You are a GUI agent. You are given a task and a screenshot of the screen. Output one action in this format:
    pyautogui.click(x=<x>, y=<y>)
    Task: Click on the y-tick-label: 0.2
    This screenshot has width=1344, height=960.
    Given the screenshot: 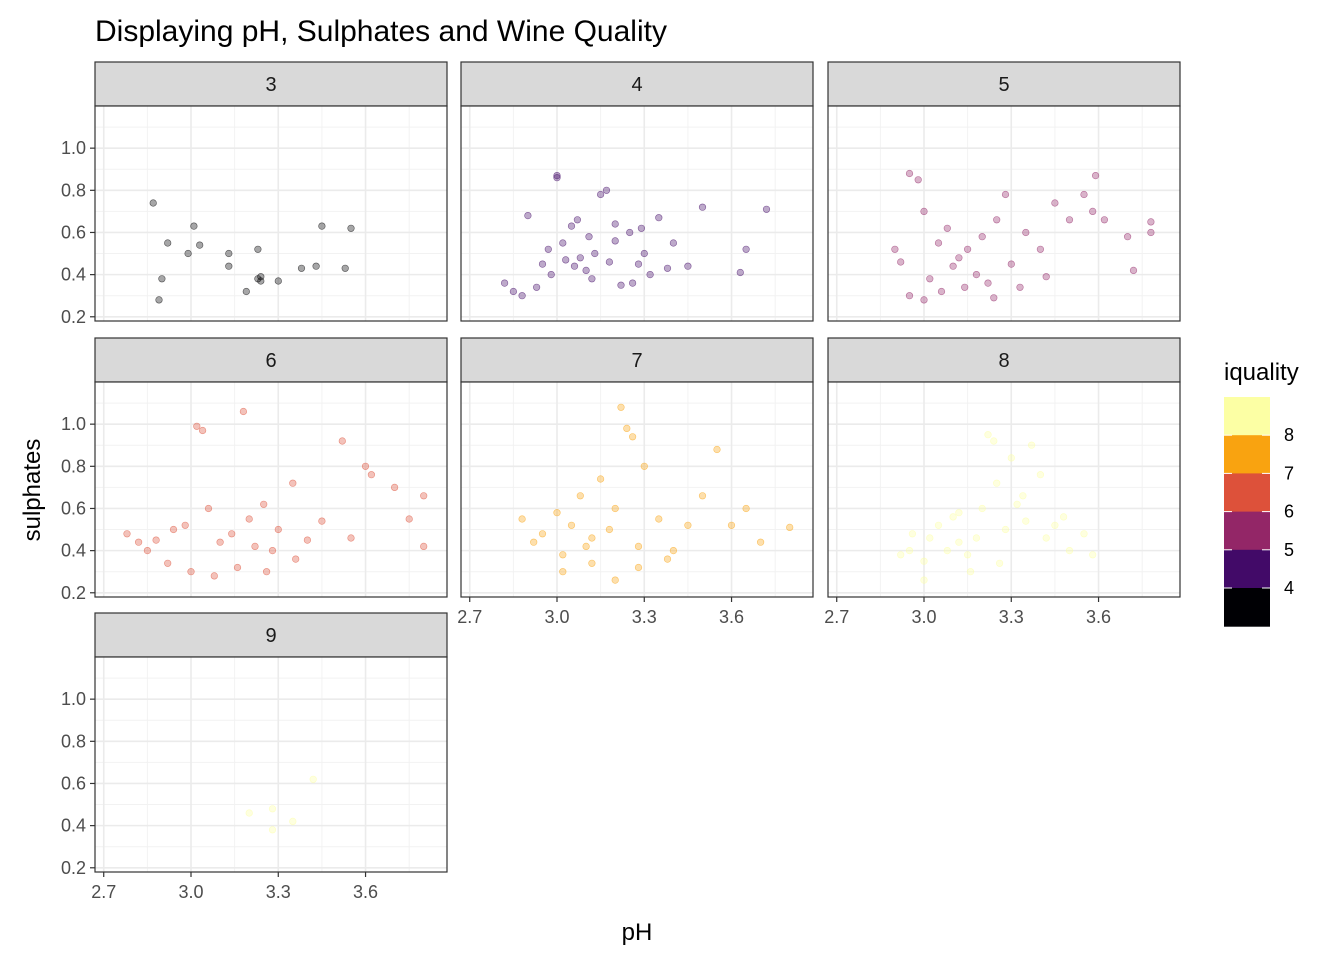 What is the action you would take?
    pyautogui.click(x=73, y=317)
    